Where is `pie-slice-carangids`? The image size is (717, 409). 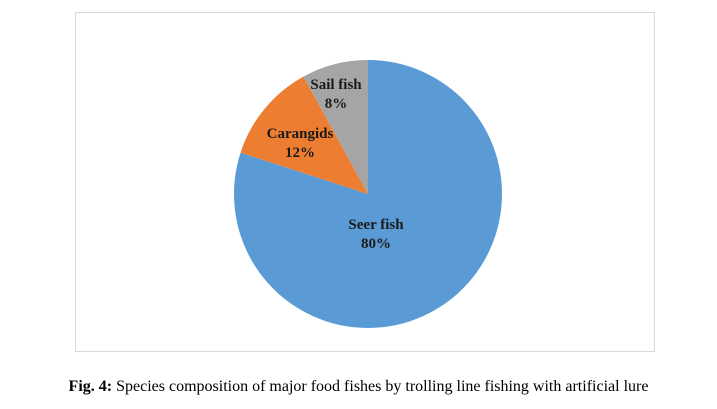
pie-slice-carangids is located at coordinates (304, 135).